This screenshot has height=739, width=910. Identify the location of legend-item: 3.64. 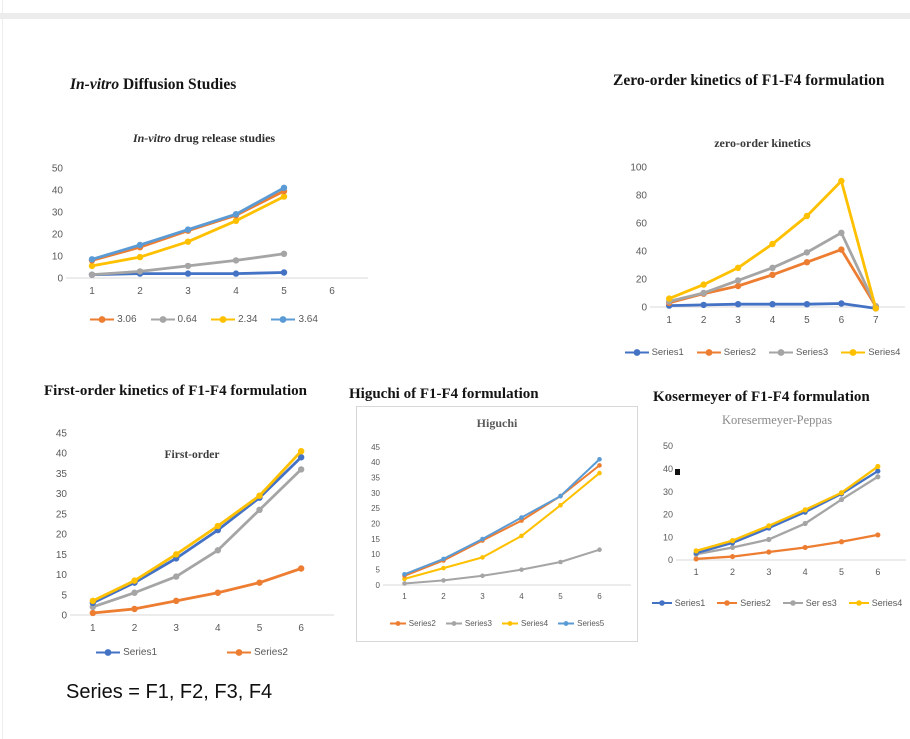
(294, 319).